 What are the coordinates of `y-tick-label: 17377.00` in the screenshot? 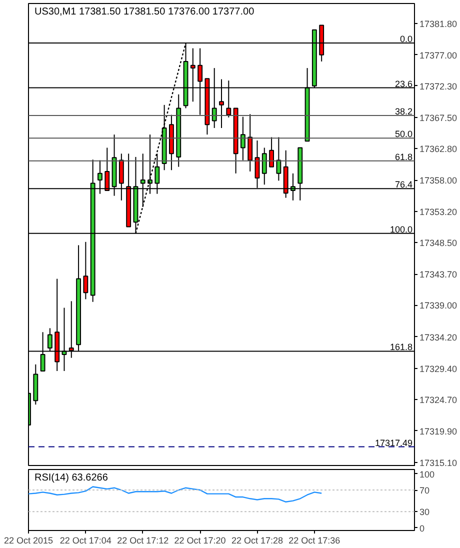 It's located at (439, 55).